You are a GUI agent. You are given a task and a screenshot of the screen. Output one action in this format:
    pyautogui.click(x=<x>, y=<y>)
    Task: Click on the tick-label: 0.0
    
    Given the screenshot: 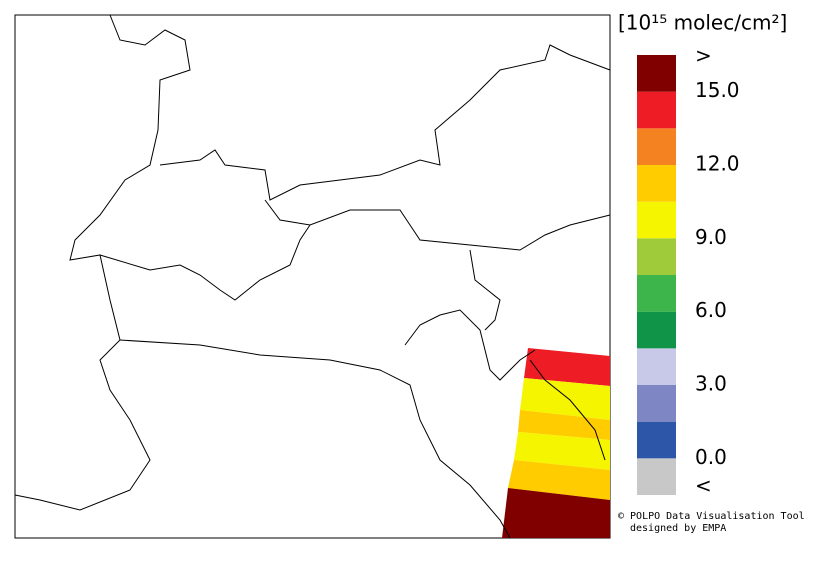 What is the action you would take?
    pyautogui.click(x=711, y=457)
    